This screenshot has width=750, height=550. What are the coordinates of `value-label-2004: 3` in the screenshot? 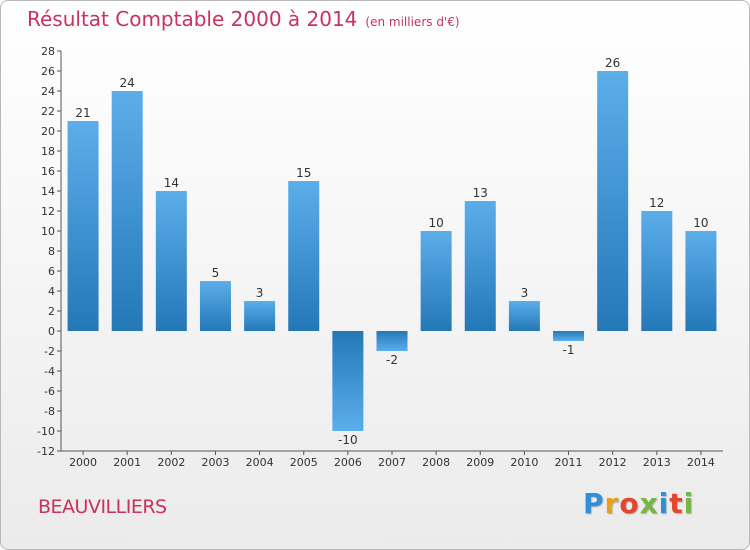 It's located at (260, 293).